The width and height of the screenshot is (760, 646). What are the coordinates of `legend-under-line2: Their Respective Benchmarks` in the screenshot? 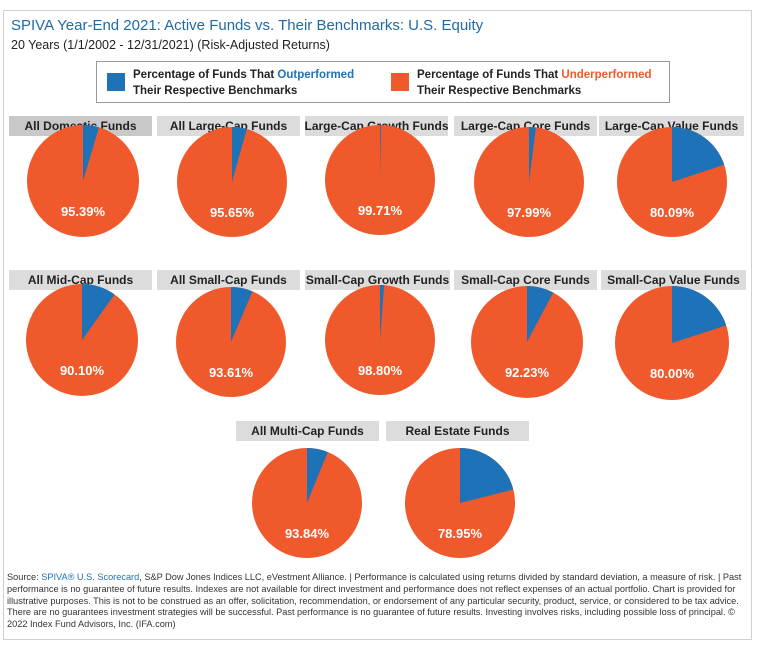 It's located at (499, 91).